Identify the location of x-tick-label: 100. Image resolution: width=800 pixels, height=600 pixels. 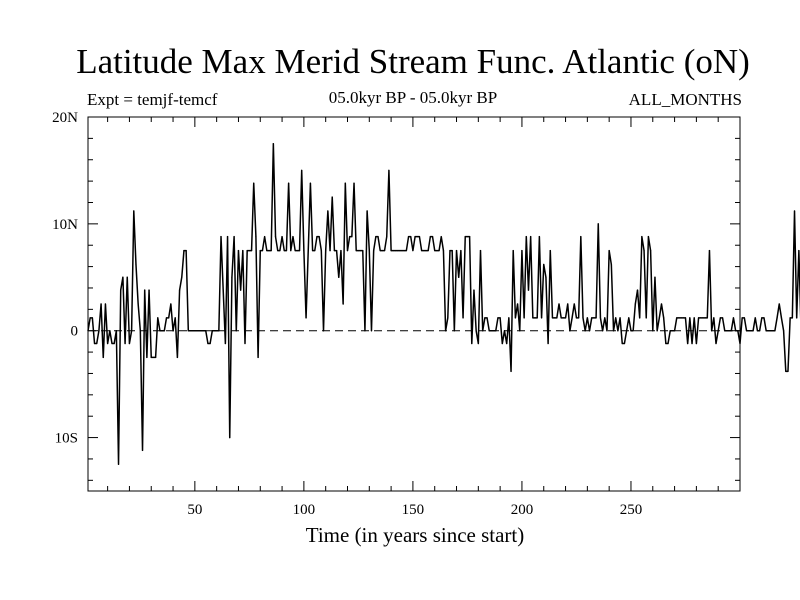
(304, 510).